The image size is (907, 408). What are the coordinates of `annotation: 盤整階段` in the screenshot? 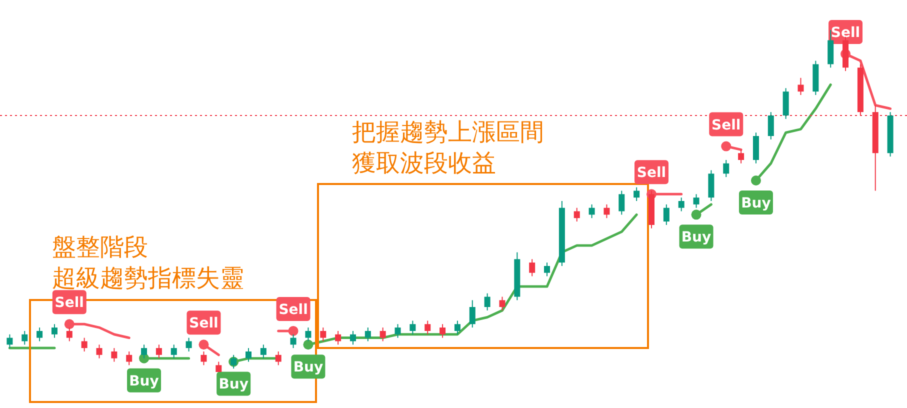 It's located at (100, 247).